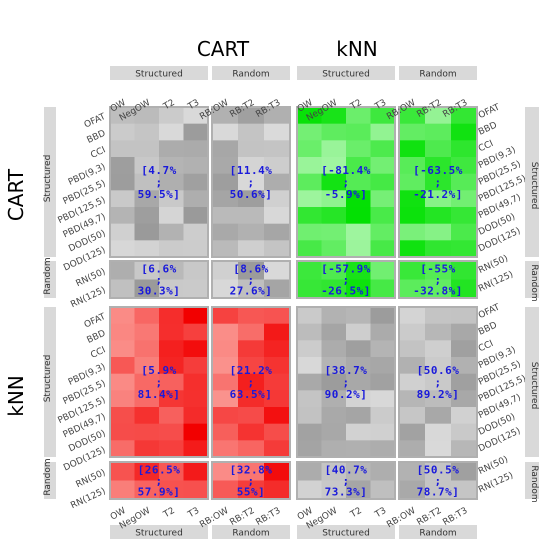  I want to click on column-tick-label-bottom: T3, so click(194, 513).